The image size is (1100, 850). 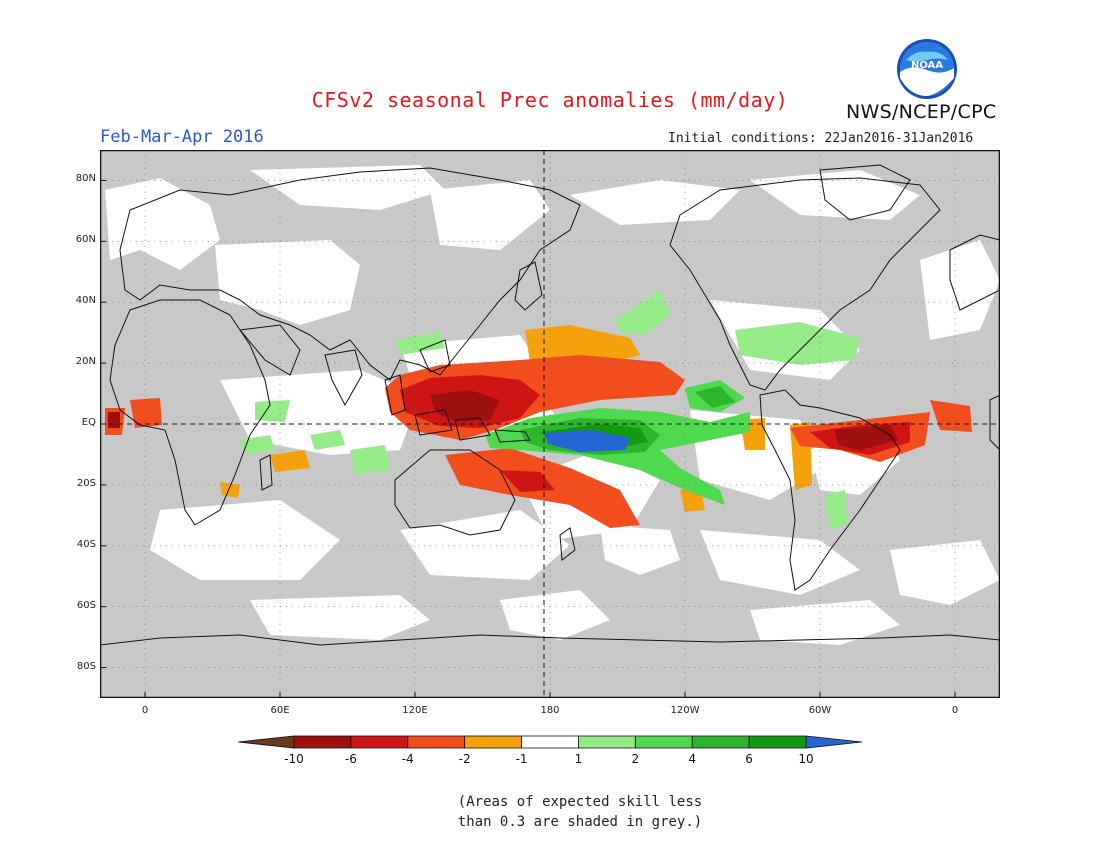 I want to click on lat-label-eq: EQ, so click(x=88, y=422).